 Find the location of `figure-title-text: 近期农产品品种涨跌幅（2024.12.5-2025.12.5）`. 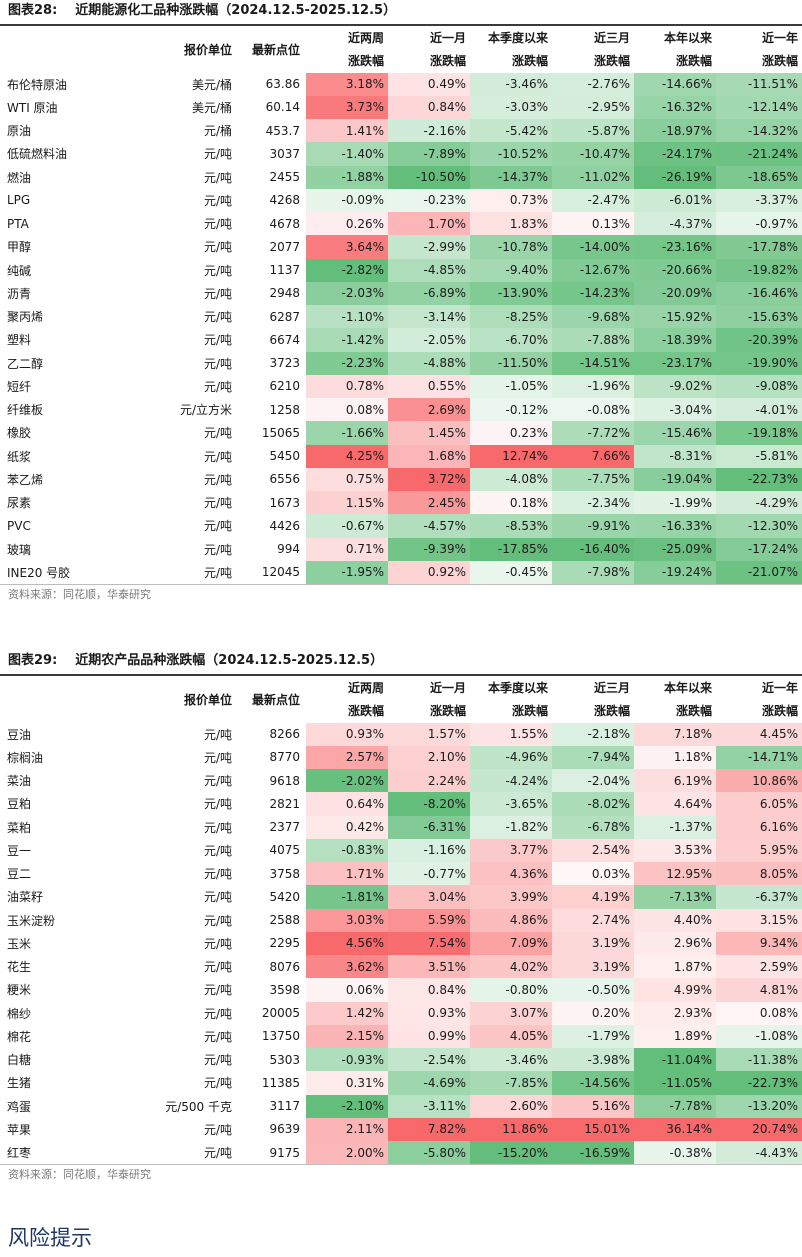

figure-title-text: 近期农产品品种涨跌幅（2024.12.5-2025.12.5） is located at coordinates (229, 660).